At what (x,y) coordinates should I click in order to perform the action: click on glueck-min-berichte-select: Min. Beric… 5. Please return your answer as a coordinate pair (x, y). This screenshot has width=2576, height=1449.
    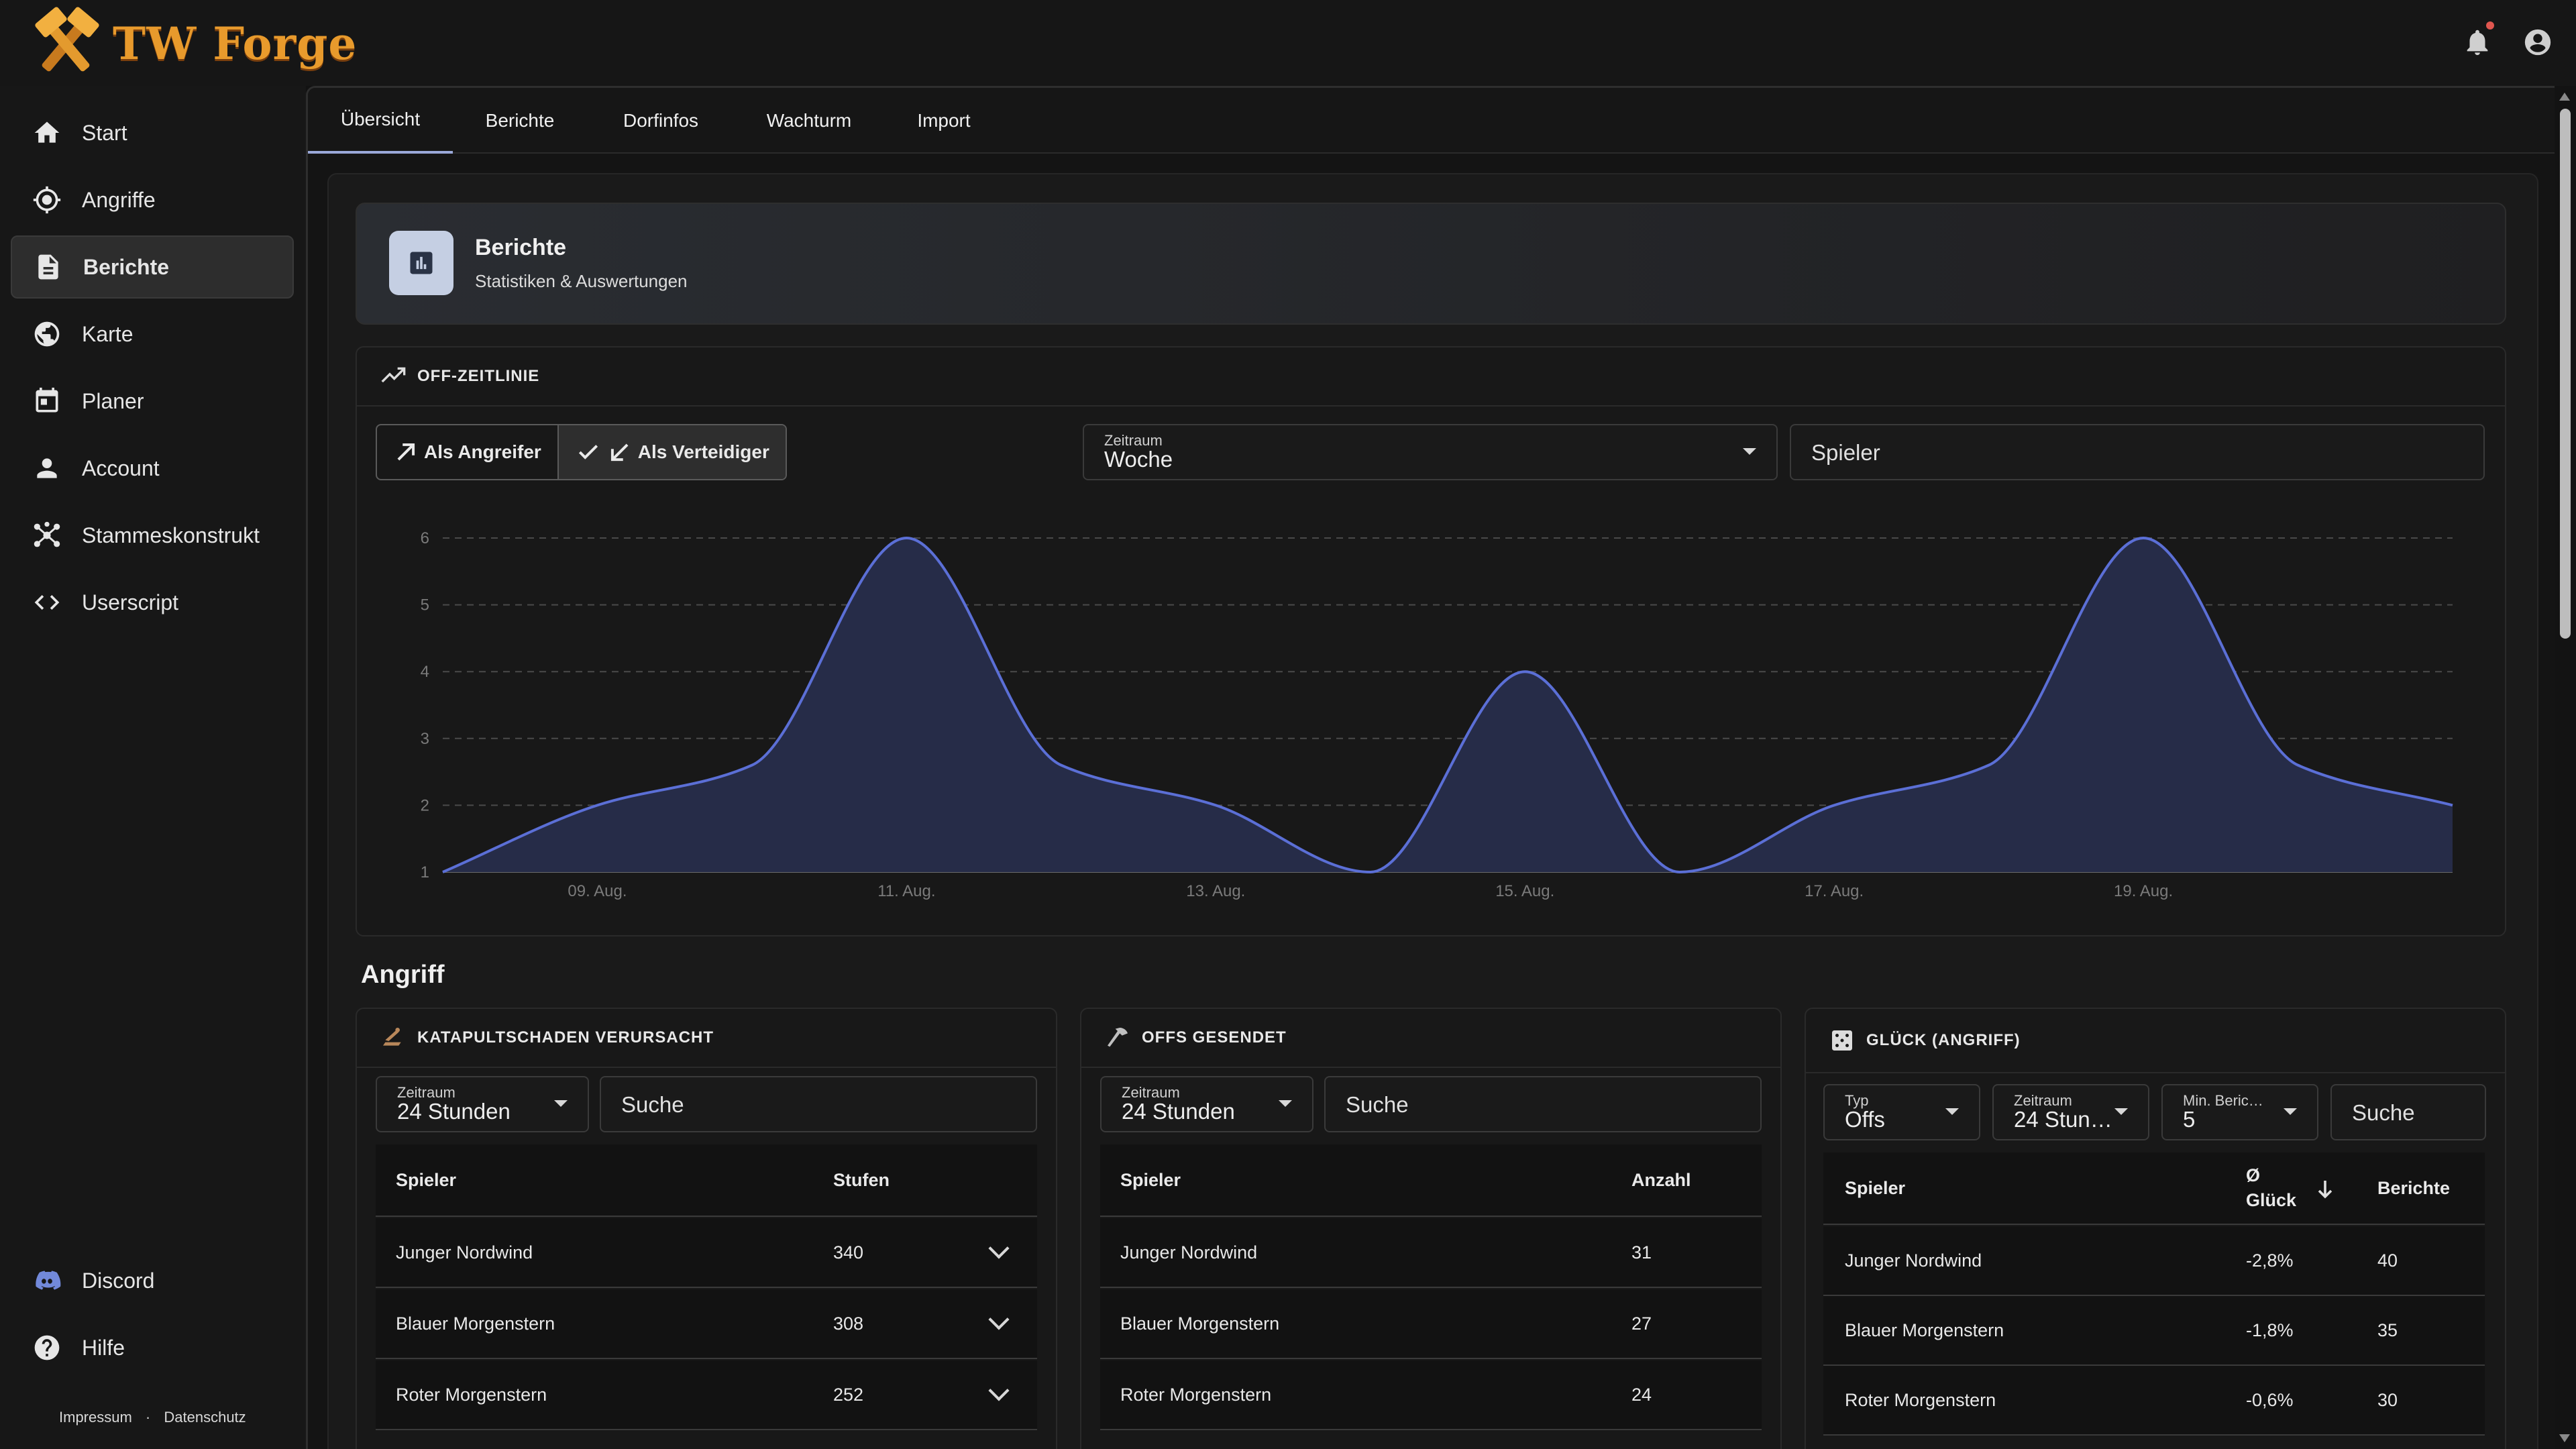
    Looking at the image, I should click on (2239, 1112).